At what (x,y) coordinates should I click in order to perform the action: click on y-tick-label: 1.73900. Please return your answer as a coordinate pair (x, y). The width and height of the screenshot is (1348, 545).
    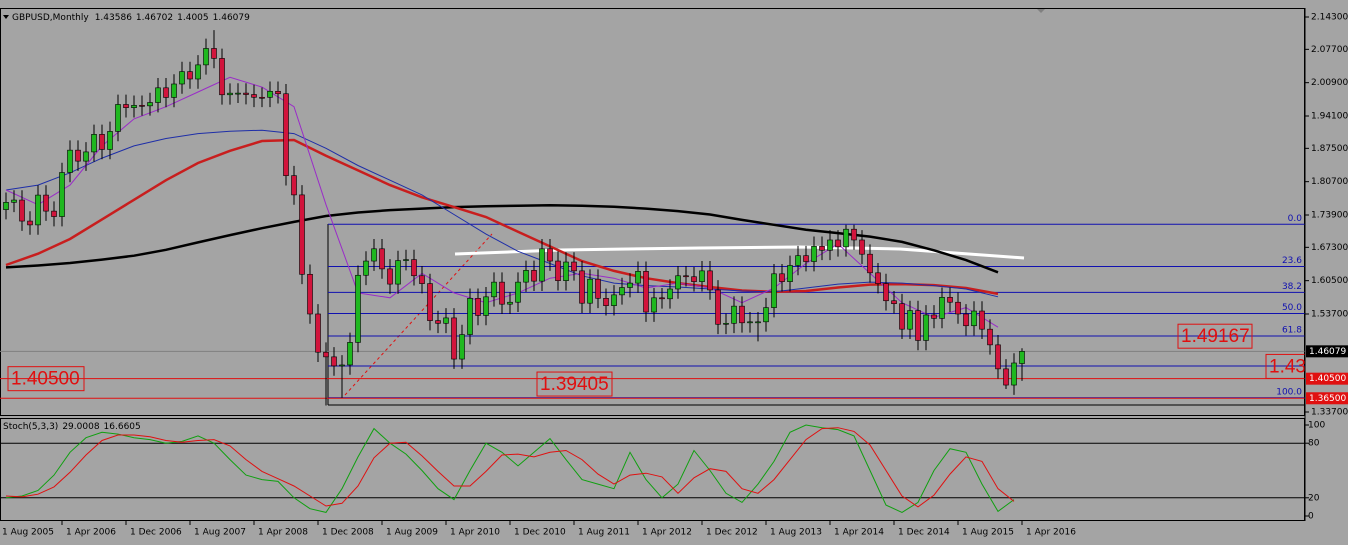
    Looking at the image, I should click on (1329, 215).